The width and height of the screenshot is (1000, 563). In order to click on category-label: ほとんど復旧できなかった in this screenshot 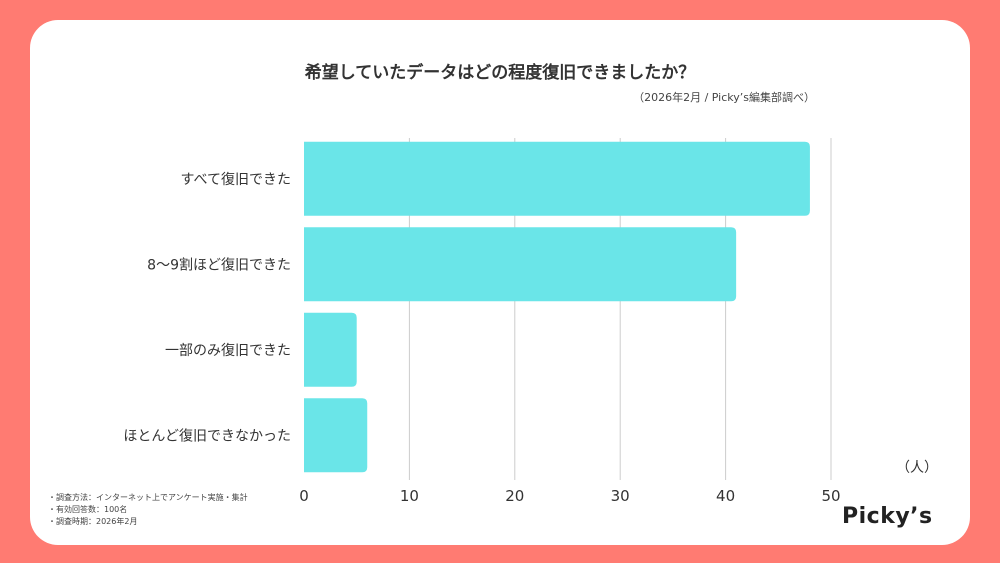, I will do `click(207, 435)`.